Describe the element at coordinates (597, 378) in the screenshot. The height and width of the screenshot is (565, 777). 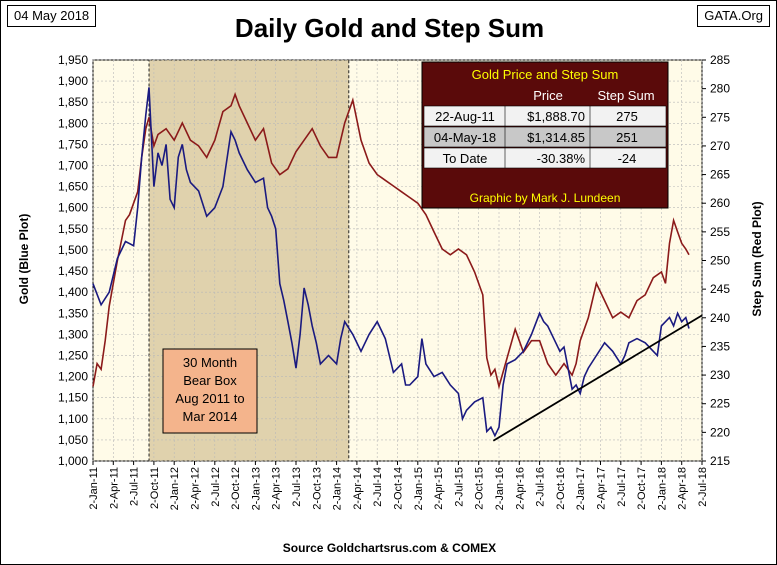
I see `support-trendline` at that location.